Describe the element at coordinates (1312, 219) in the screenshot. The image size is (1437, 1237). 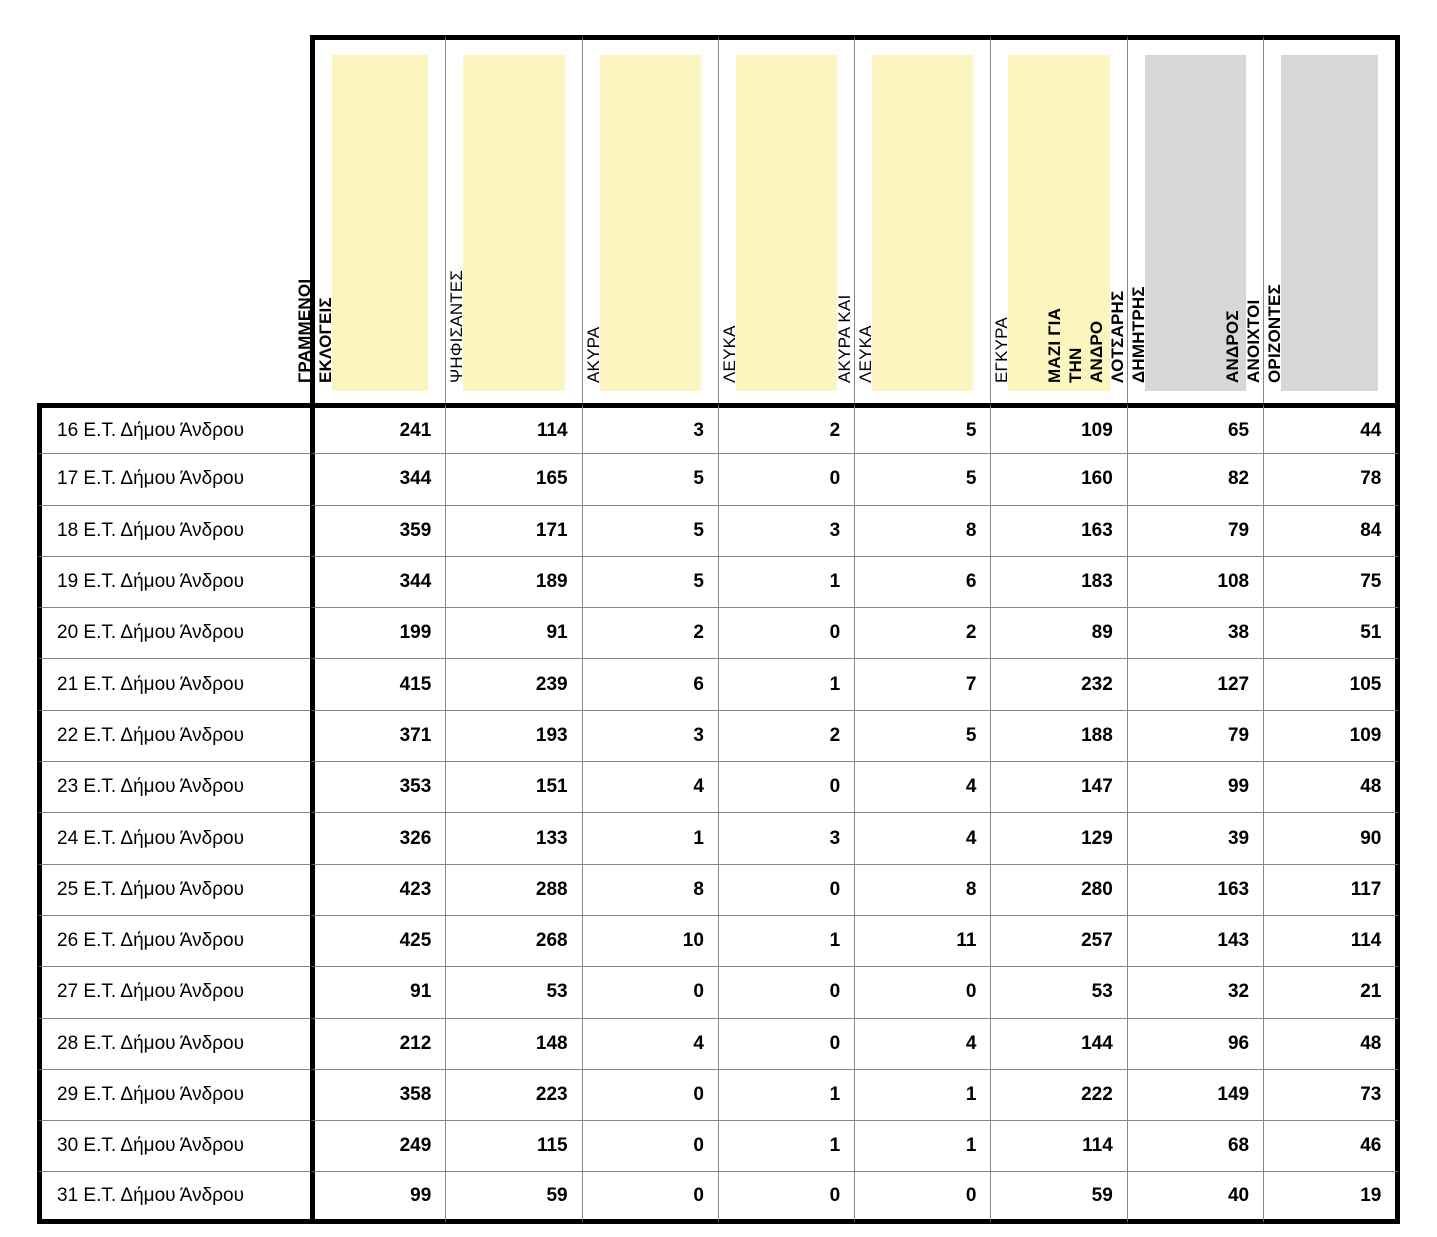
I see `column-header: ΑΝΔΡΟΣ ΑΝΟΙΧΤΟΙ ΟΡΙΖΟΝΤΕΣ` at that location.